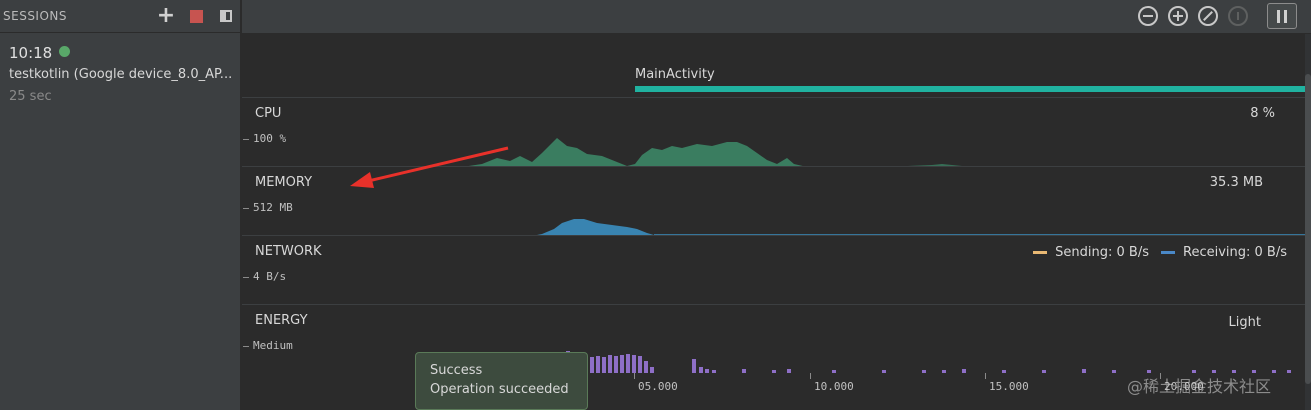  Describe the element at coordinates (284, 182) in the screenshot. I see `memory-title: MEMORY` at that location.